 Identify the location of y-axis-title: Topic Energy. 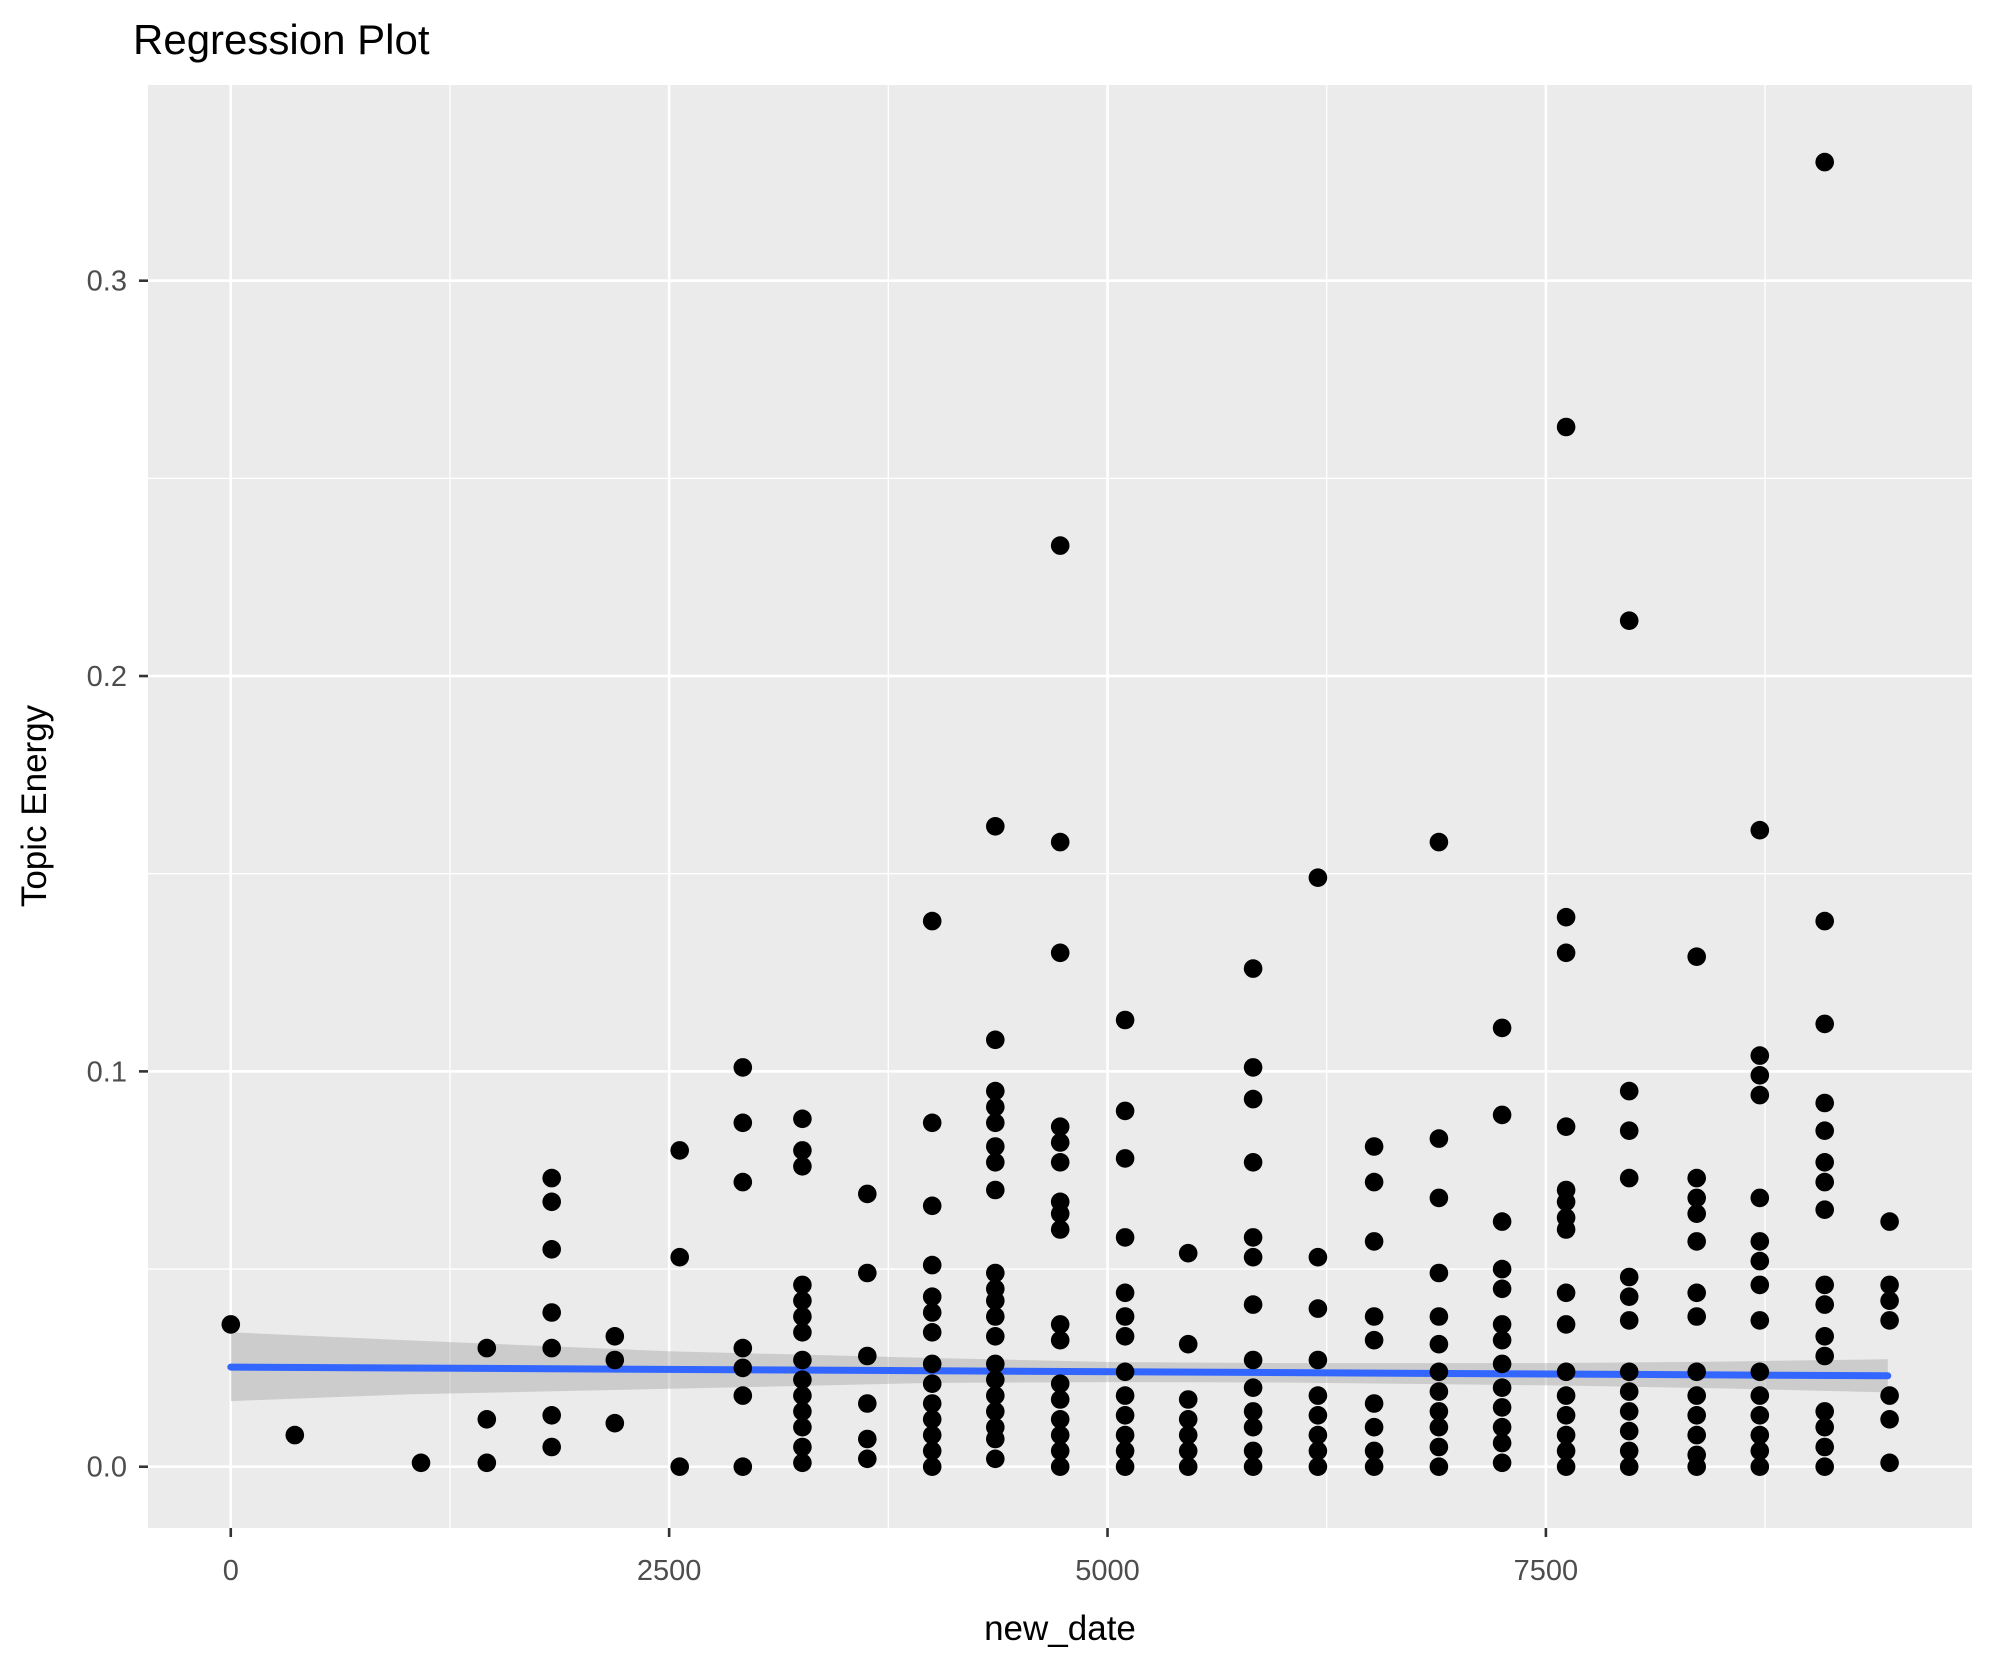
(34, 805).